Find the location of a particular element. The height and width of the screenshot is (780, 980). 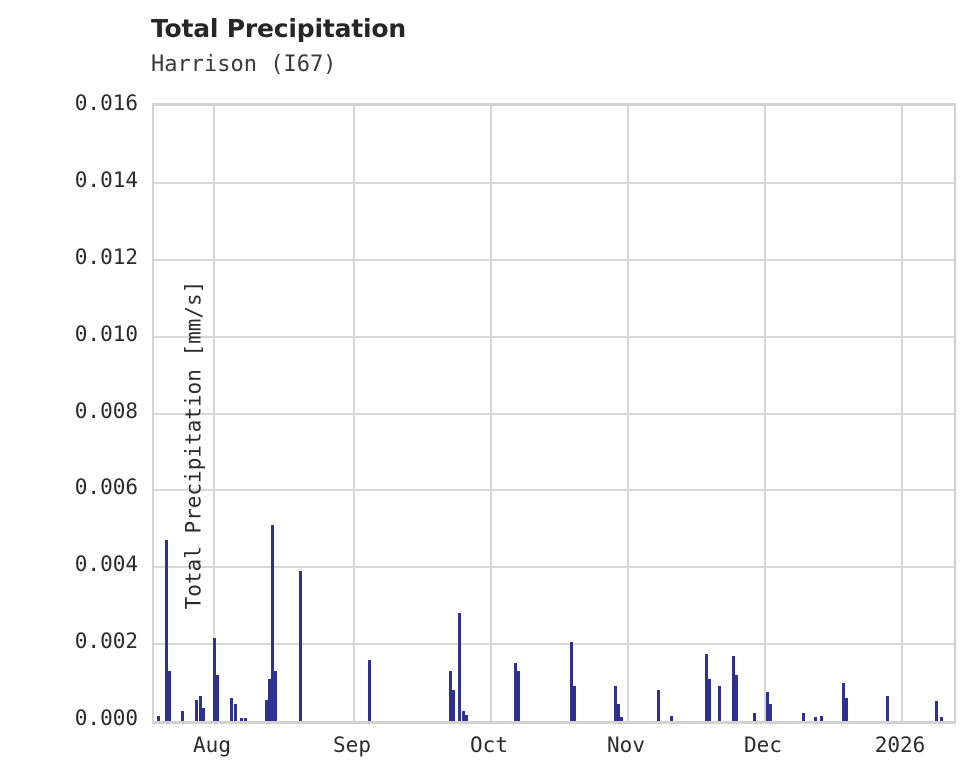

x-tick-label: Dec is located at coordinates (763, 745).